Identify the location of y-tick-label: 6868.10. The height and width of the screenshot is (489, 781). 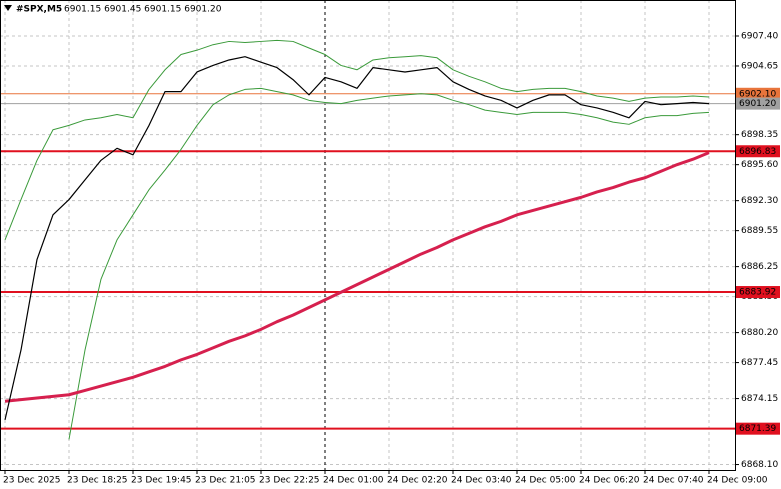
(759, 465).